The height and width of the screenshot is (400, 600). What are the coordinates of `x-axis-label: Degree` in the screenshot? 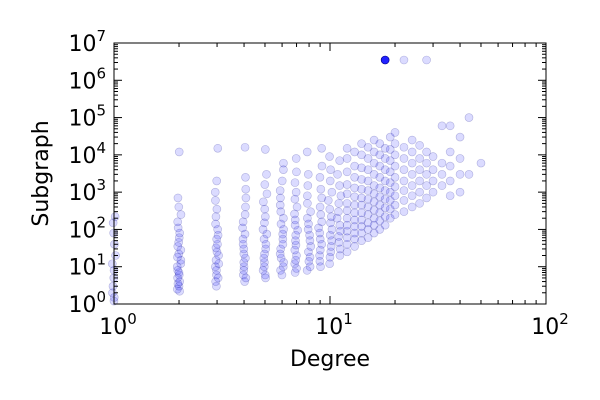 It's located at (330, 359).